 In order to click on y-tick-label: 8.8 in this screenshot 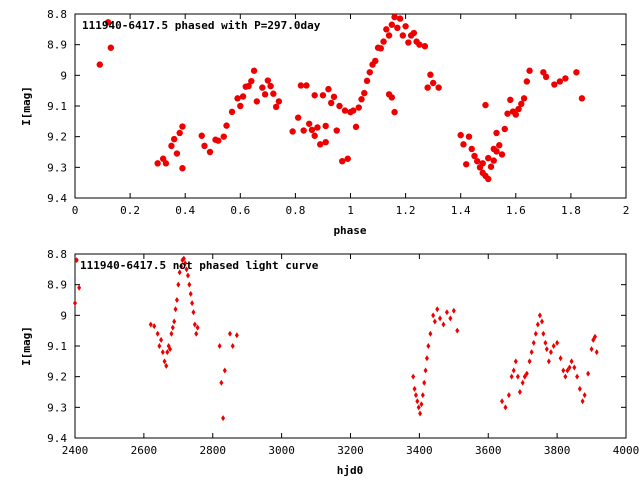, I will do `click(57, 254)`.